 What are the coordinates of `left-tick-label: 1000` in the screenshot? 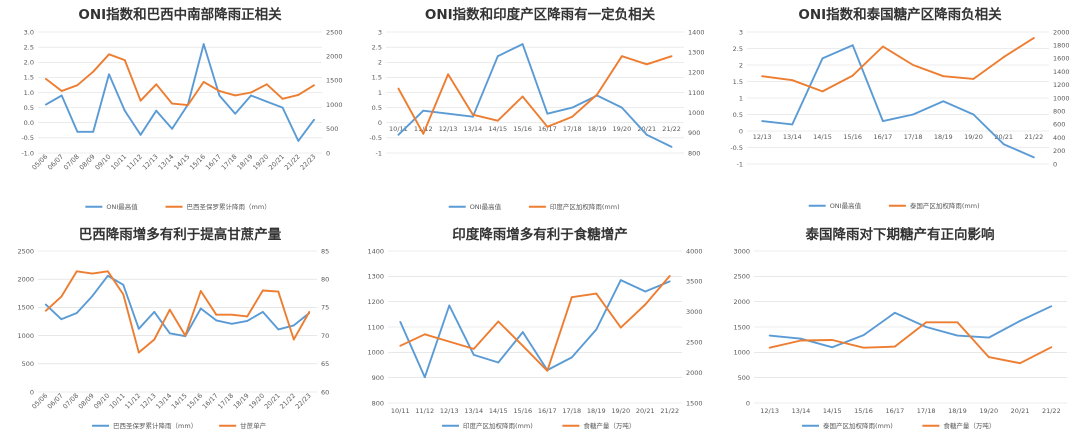 It's located at (741, 353).